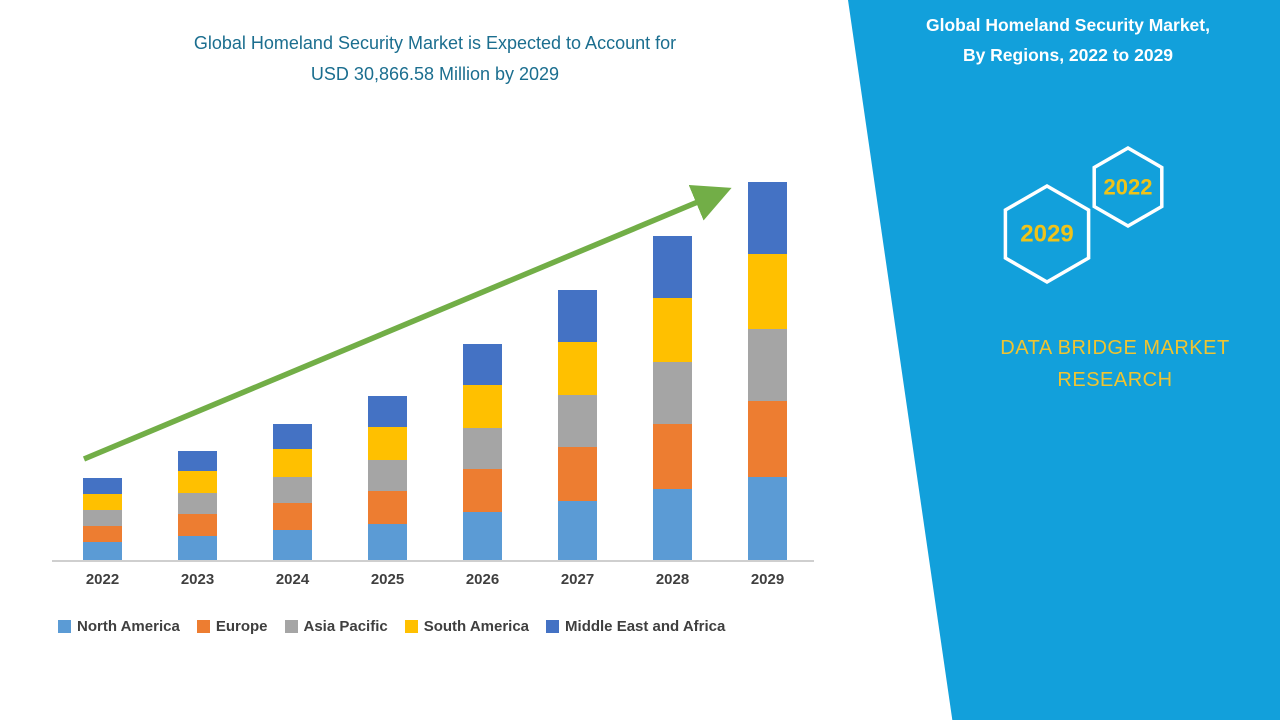 The width and height of the screenshot is (1280, 720). I want to click on legend-label-middle-east-and-africa: Middle East and Africa, so click(645, 626).